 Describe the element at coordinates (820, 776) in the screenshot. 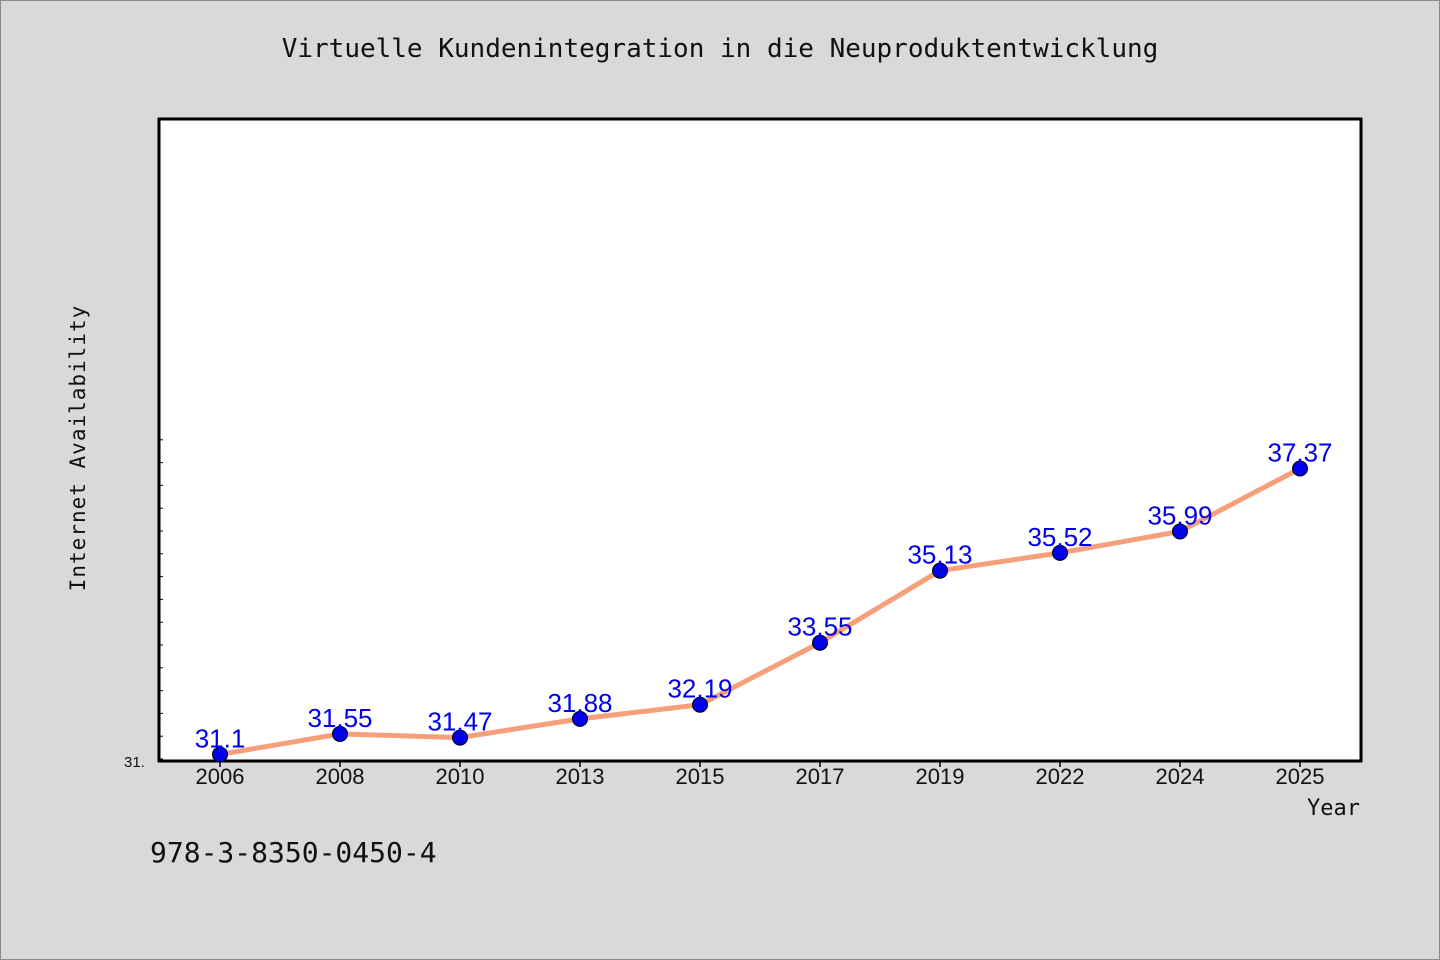

I see `x-tick-label: 2017` at that location.